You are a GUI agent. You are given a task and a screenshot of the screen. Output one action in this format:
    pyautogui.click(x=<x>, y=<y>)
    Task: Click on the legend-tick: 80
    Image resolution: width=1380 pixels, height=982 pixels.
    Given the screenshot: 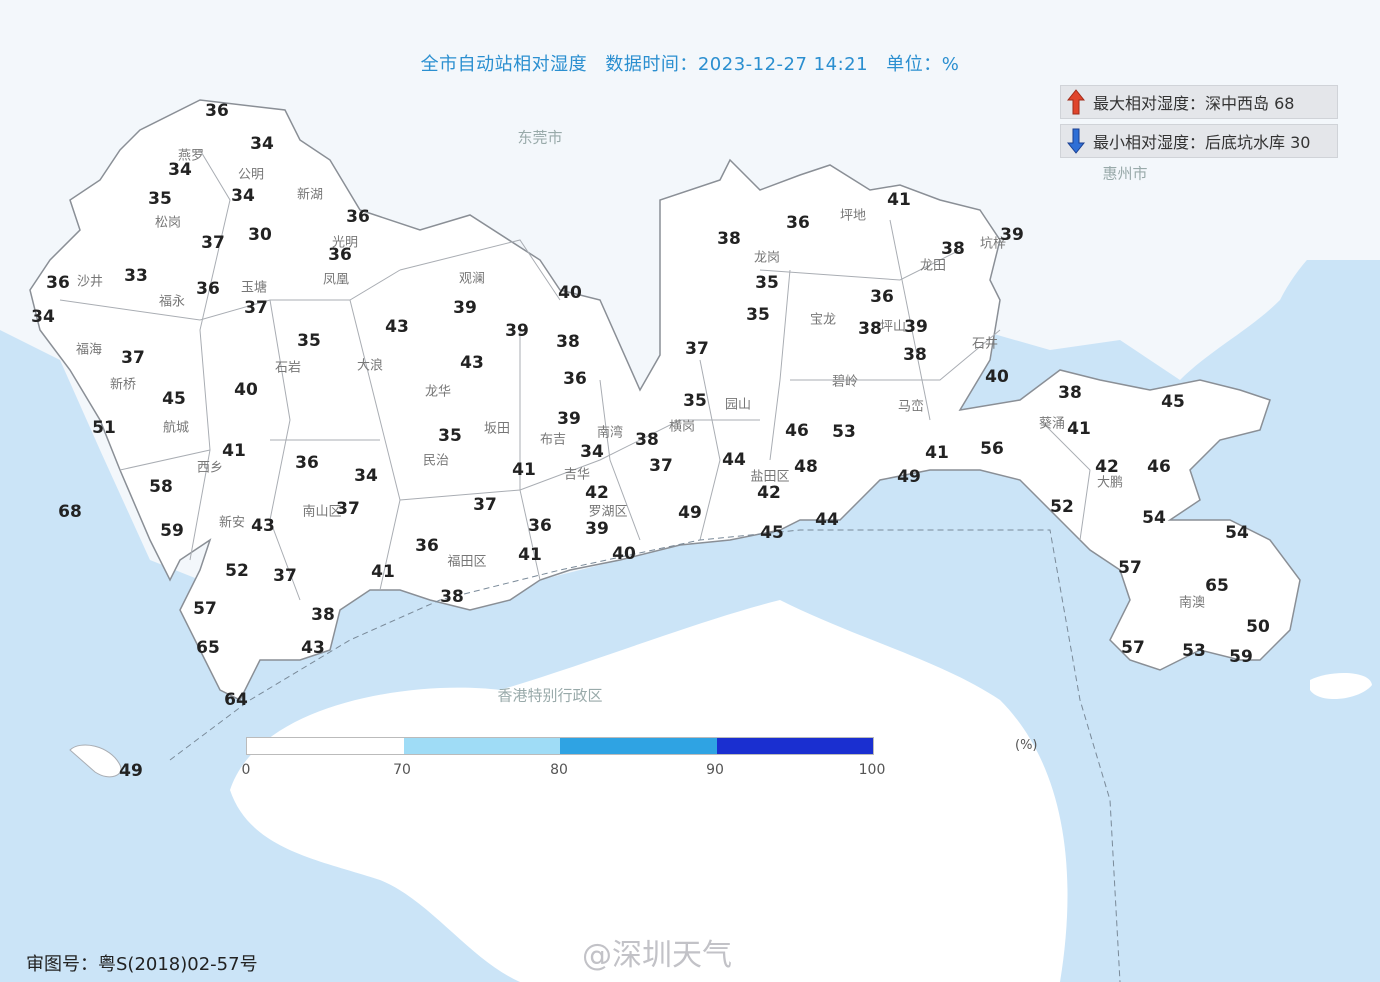 What is the action you would take?
    pyautogui.click(x=559, y=770)
    